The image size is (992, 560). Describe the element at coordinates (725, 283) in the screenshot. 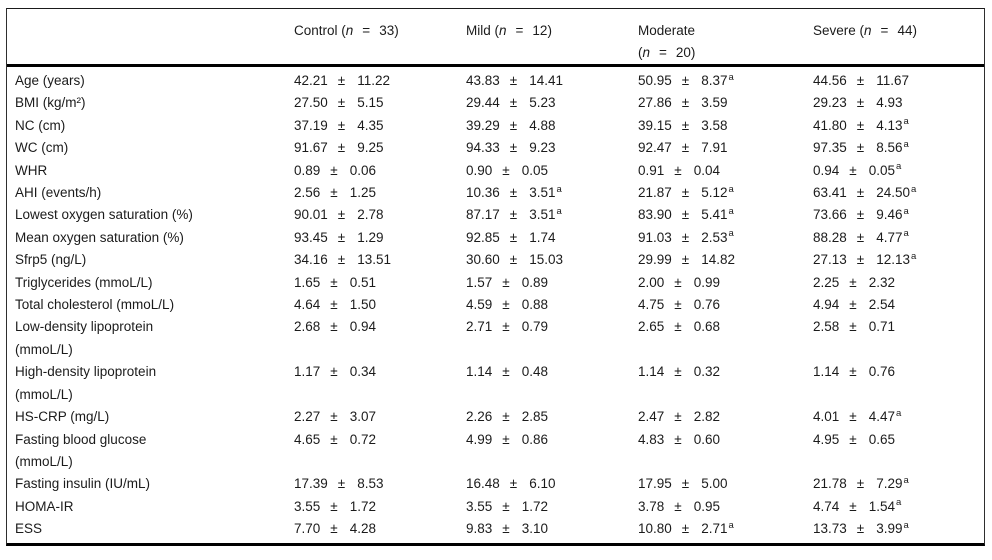

I see `value-cell-moderate: 2.00 ±0.99` at that location.